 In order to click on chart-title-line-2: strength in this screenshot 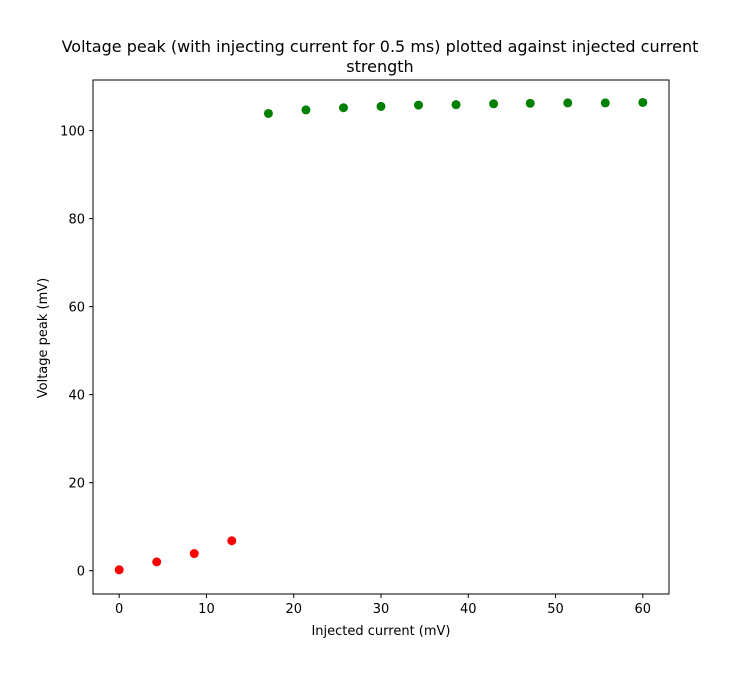, I will do `click(379, 66)`.